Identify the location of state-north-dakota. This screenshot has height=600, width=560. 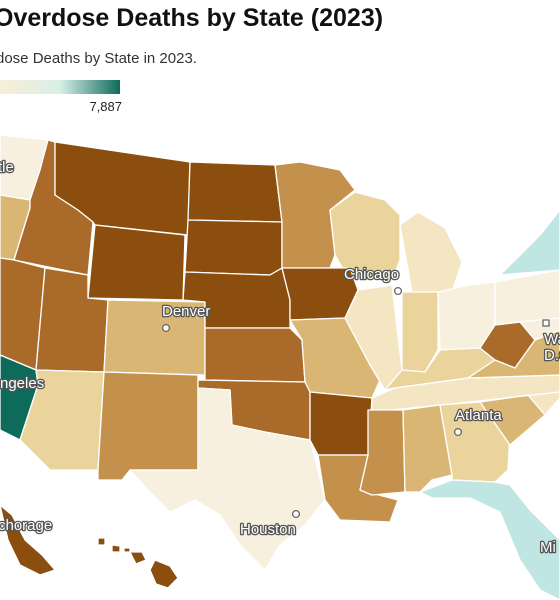
(235, 192).